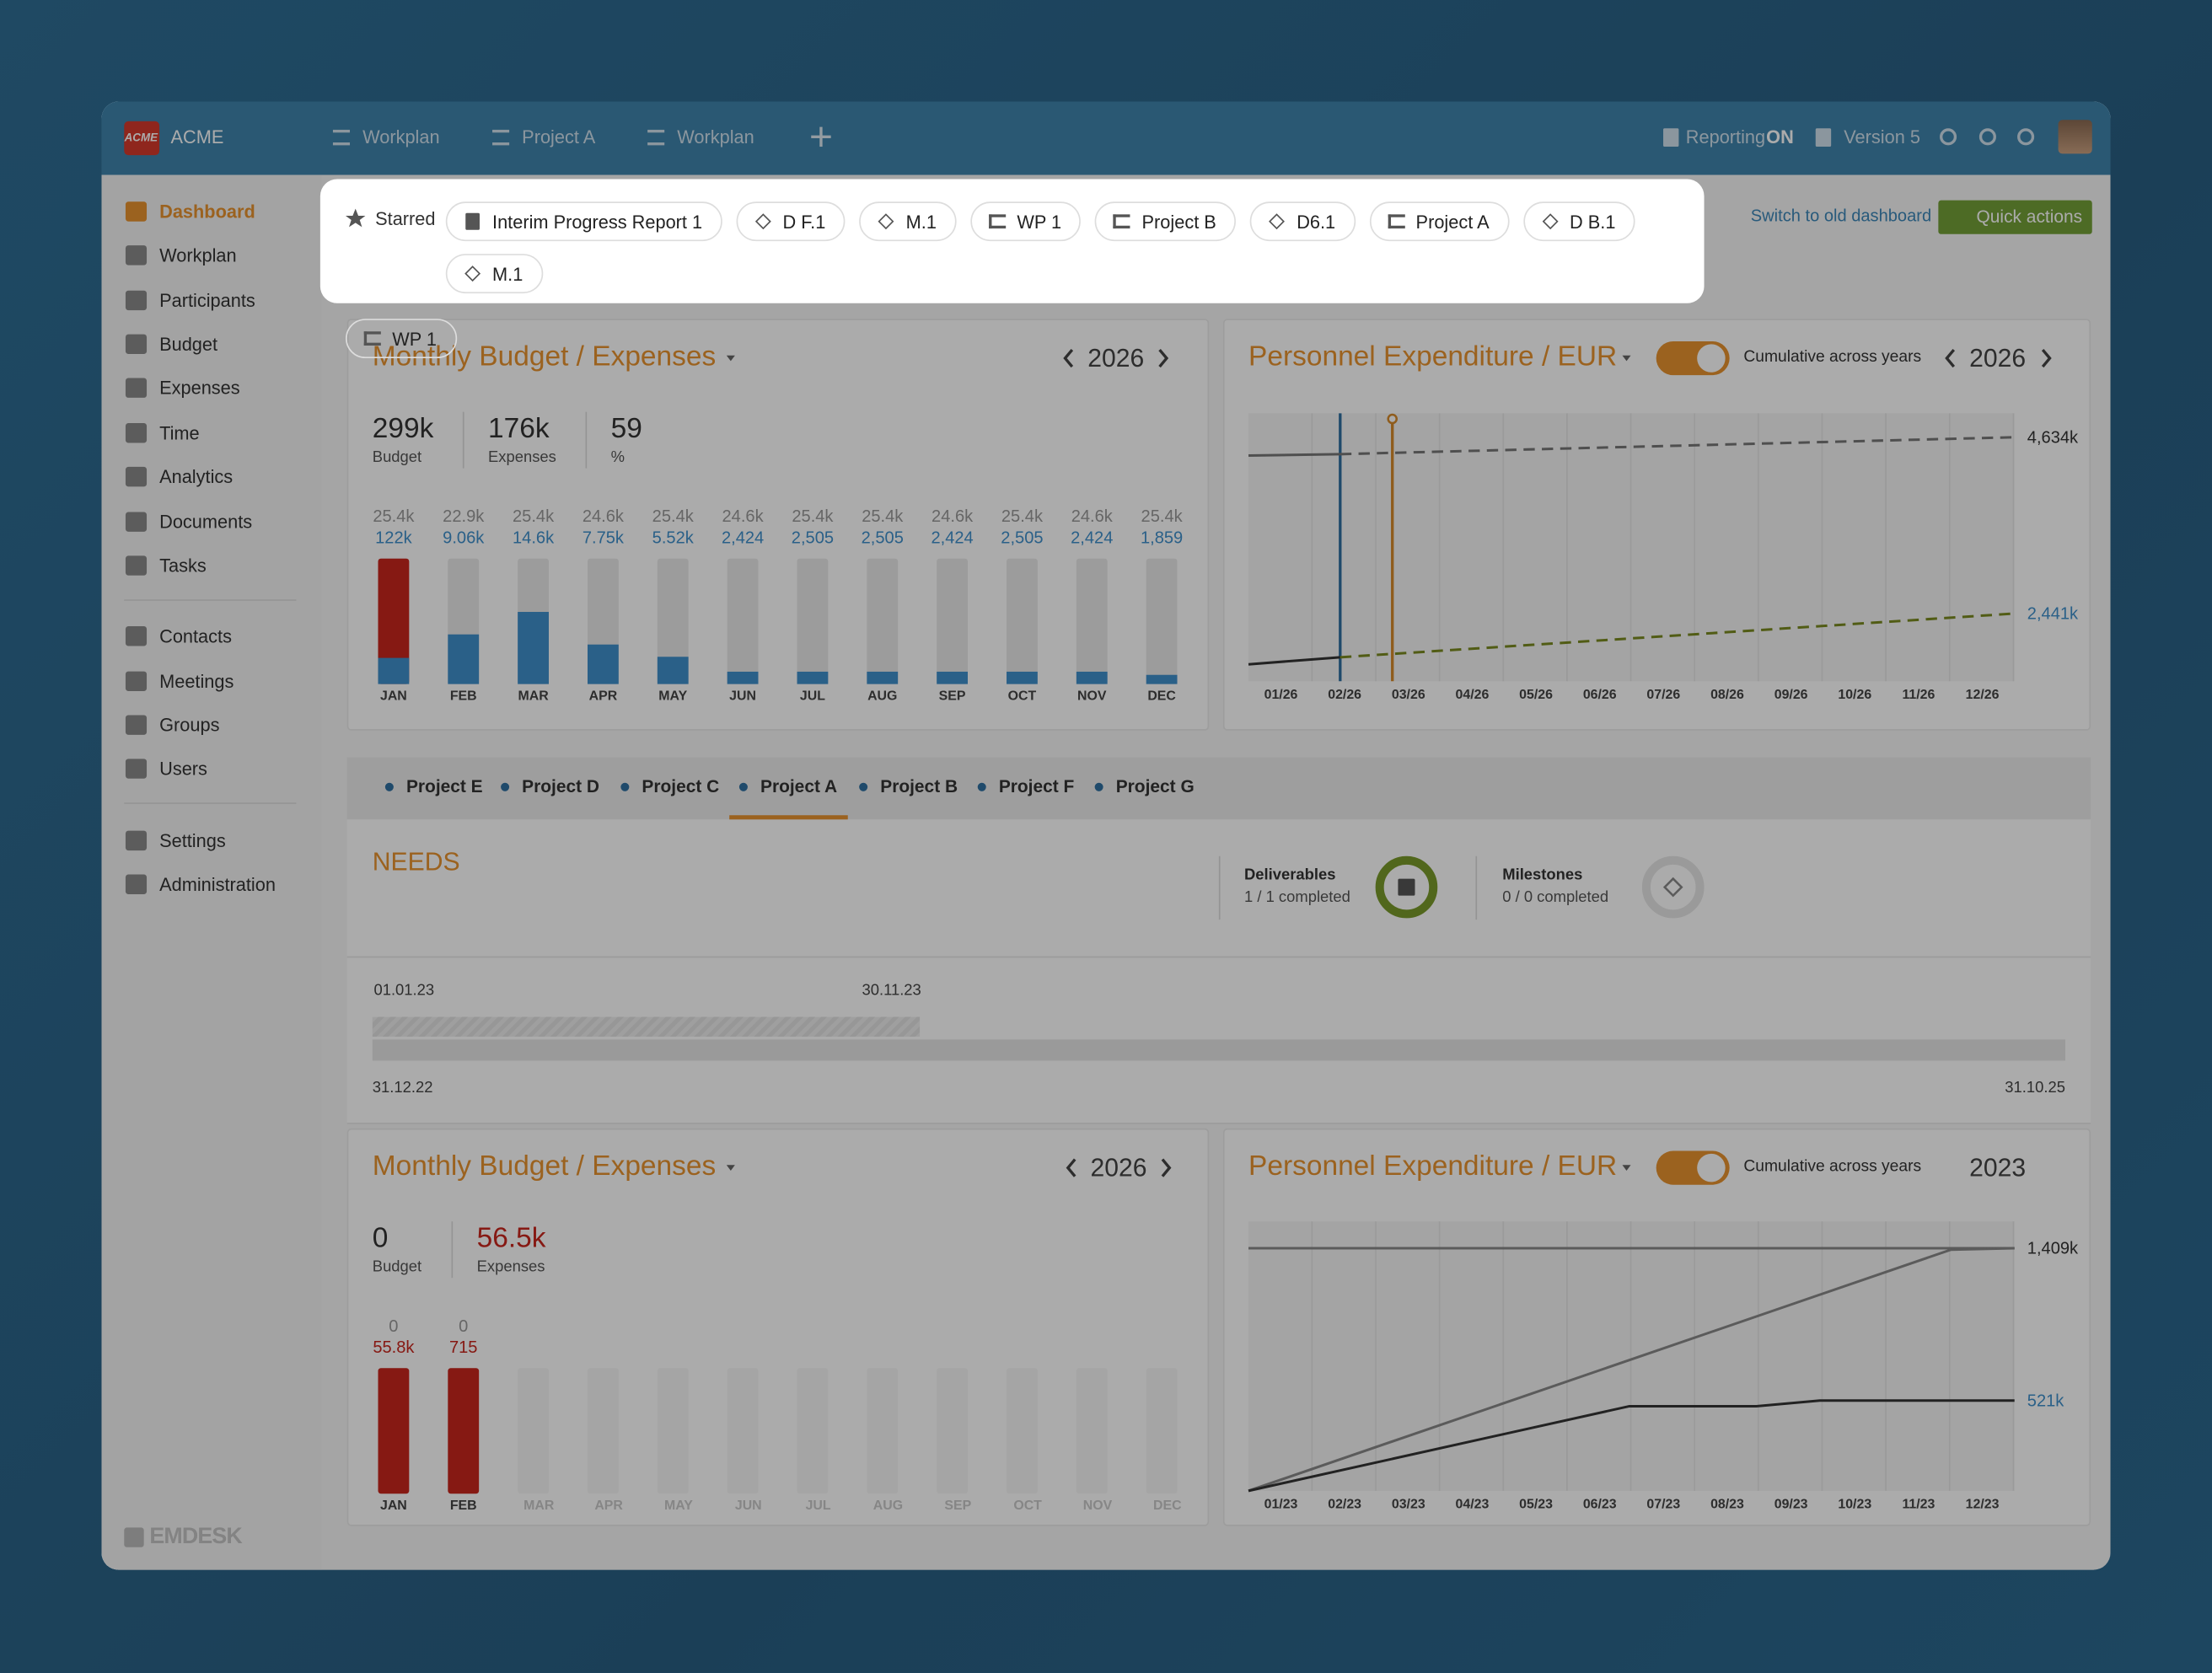  Describe the element at coordinates (886, 222) in the screenshot. I see `chip-icon` at that location.